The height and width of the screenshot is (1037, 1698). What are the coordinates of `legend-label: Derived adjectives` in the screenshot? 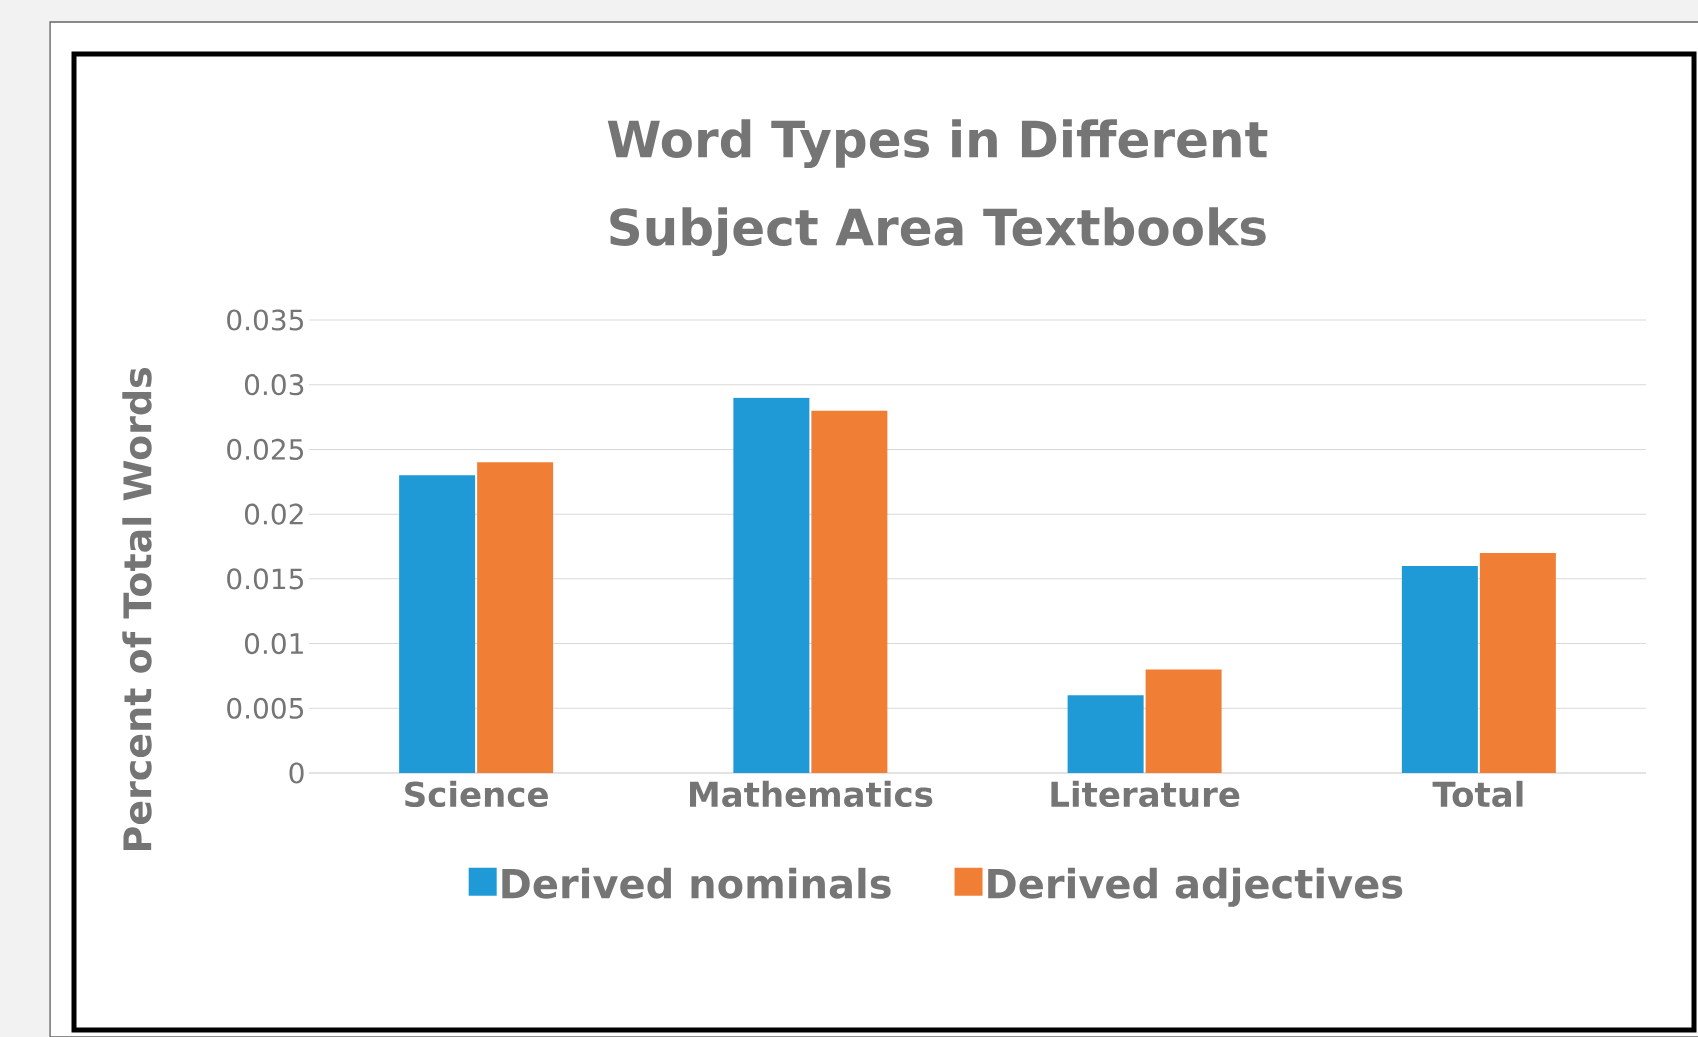 It's located at (1195, 887).